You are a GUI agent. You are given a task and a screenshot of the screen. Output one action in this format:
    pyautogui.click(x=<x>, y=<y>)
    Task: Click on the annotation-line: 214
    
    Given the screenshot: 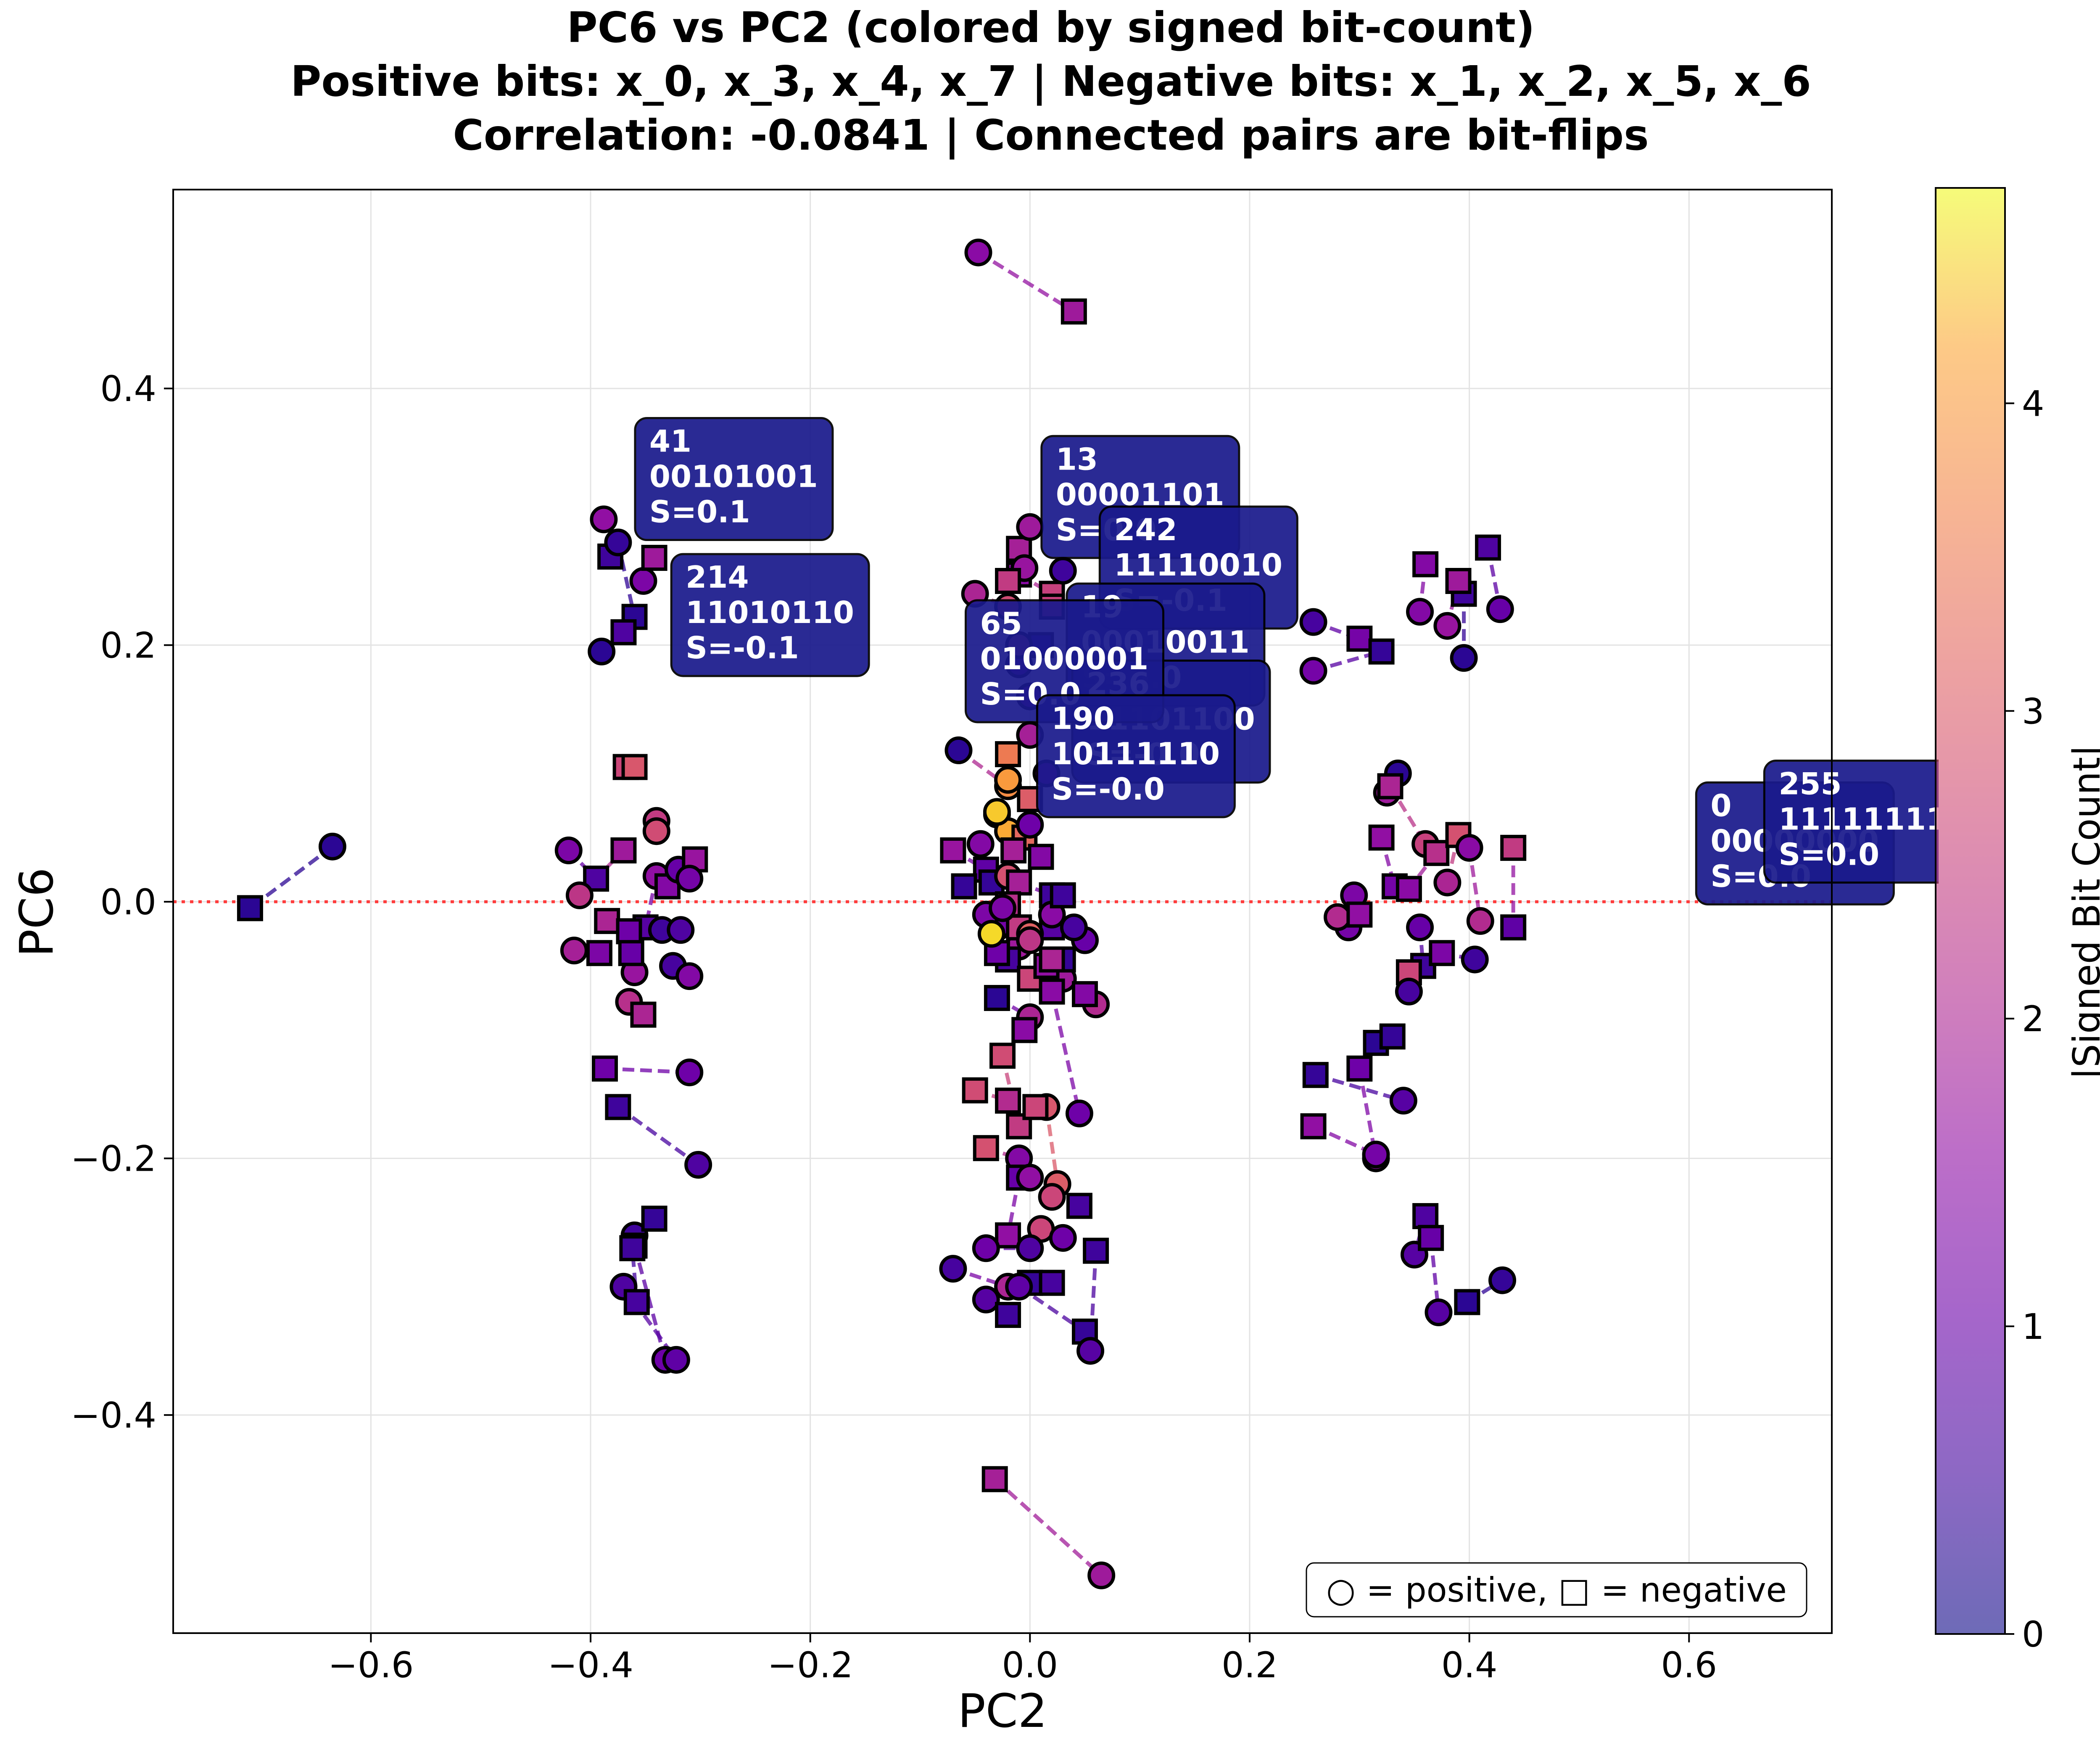 What is the action you would take?
    pyautogui.click(x=717, y=578)
    